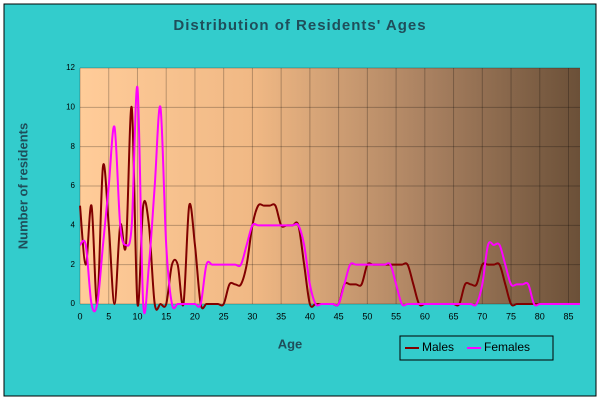 This screenshot has height=405, width=600. Describe the element at coordinates (482, 316) in the screenshot. I see `x-tick-label: 70` at that location.